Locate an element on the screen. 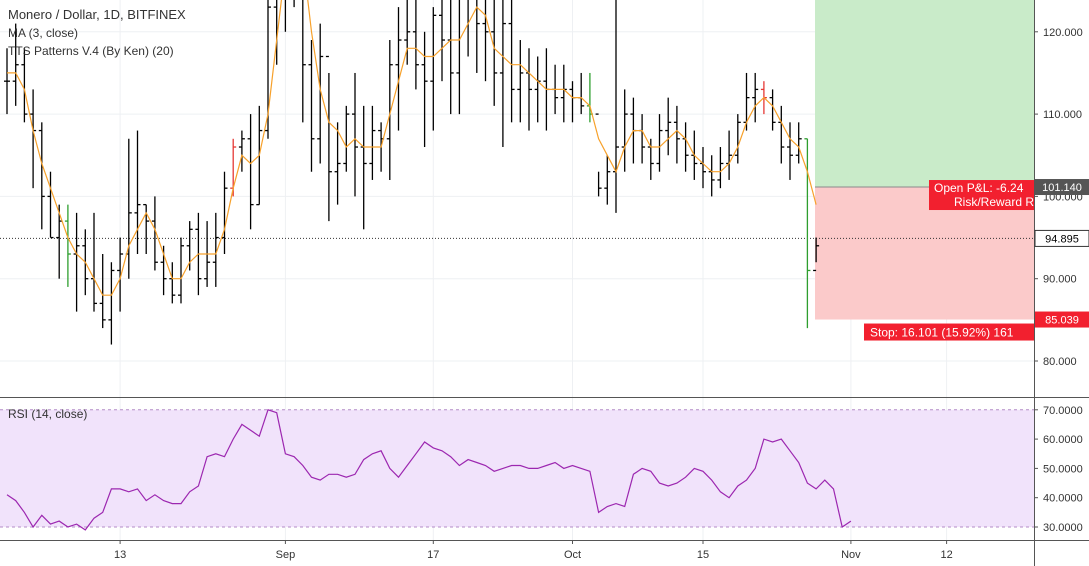 This screenshot has height=566, width=1089. current-price-badge: 94.895 is located at coordinates (1062, 238).